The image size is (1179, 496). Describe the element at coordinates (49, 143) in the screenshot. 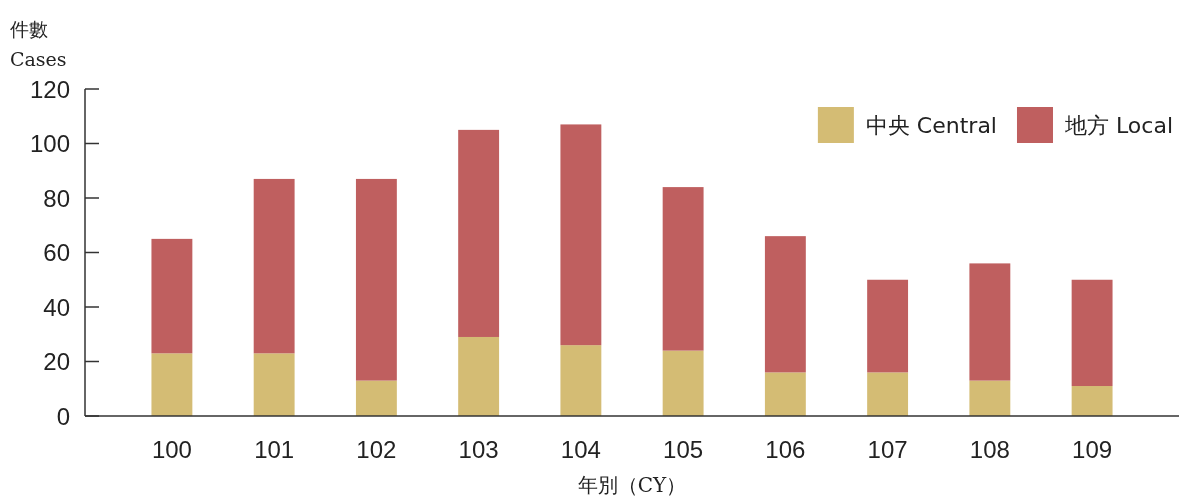

I see `y-tick-label: 100` at that location.